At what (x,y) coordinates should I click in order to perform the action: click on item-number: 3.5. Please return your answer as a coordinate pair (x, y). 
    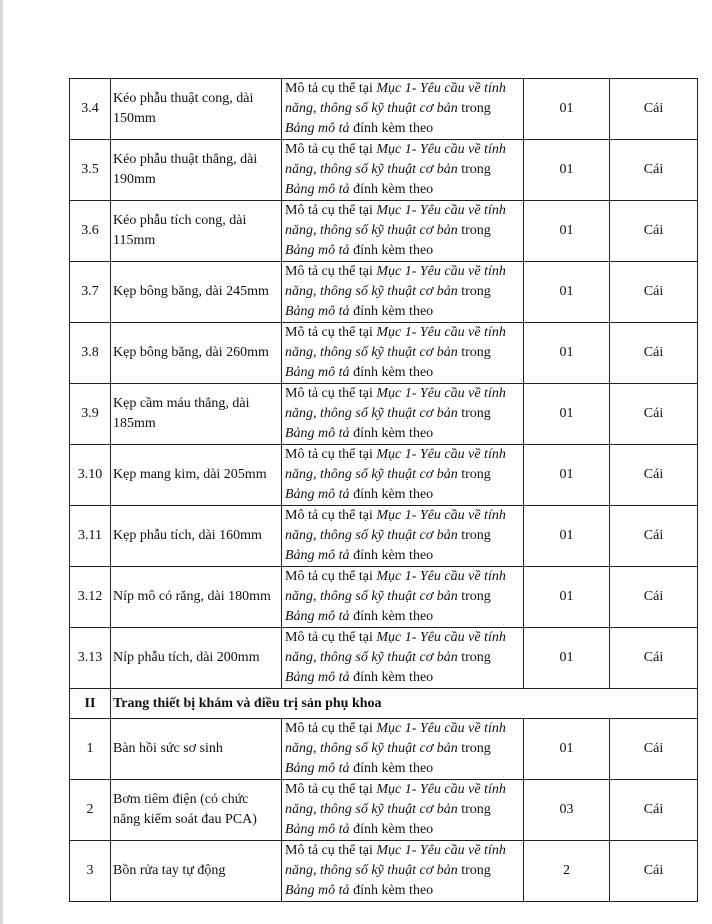
    Looking at the image, I should click on (90, 170).